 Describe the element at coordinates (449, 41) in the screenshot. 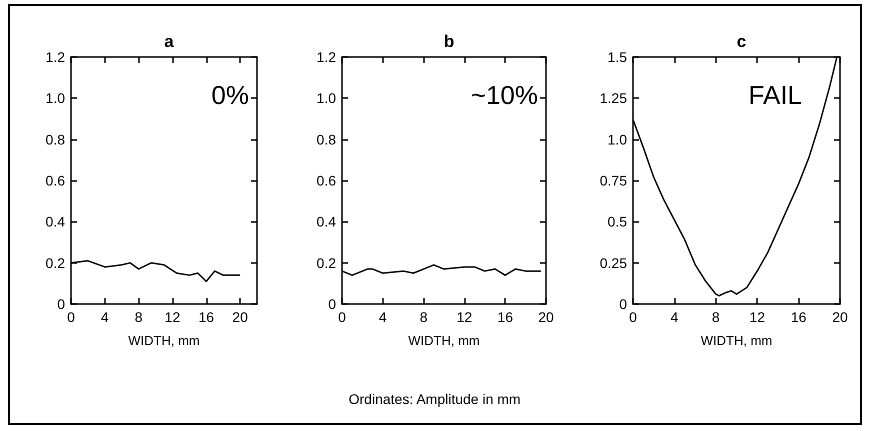

I see `chart-title: b` at that location.